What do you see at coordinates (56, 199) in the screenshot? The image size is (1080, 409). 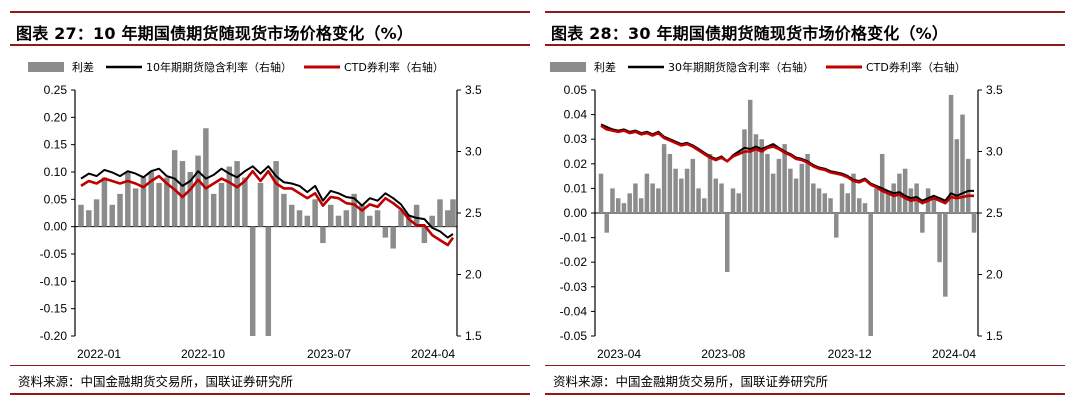 I see `left-tick-label: 0.05` at bounding box center [56, 199].